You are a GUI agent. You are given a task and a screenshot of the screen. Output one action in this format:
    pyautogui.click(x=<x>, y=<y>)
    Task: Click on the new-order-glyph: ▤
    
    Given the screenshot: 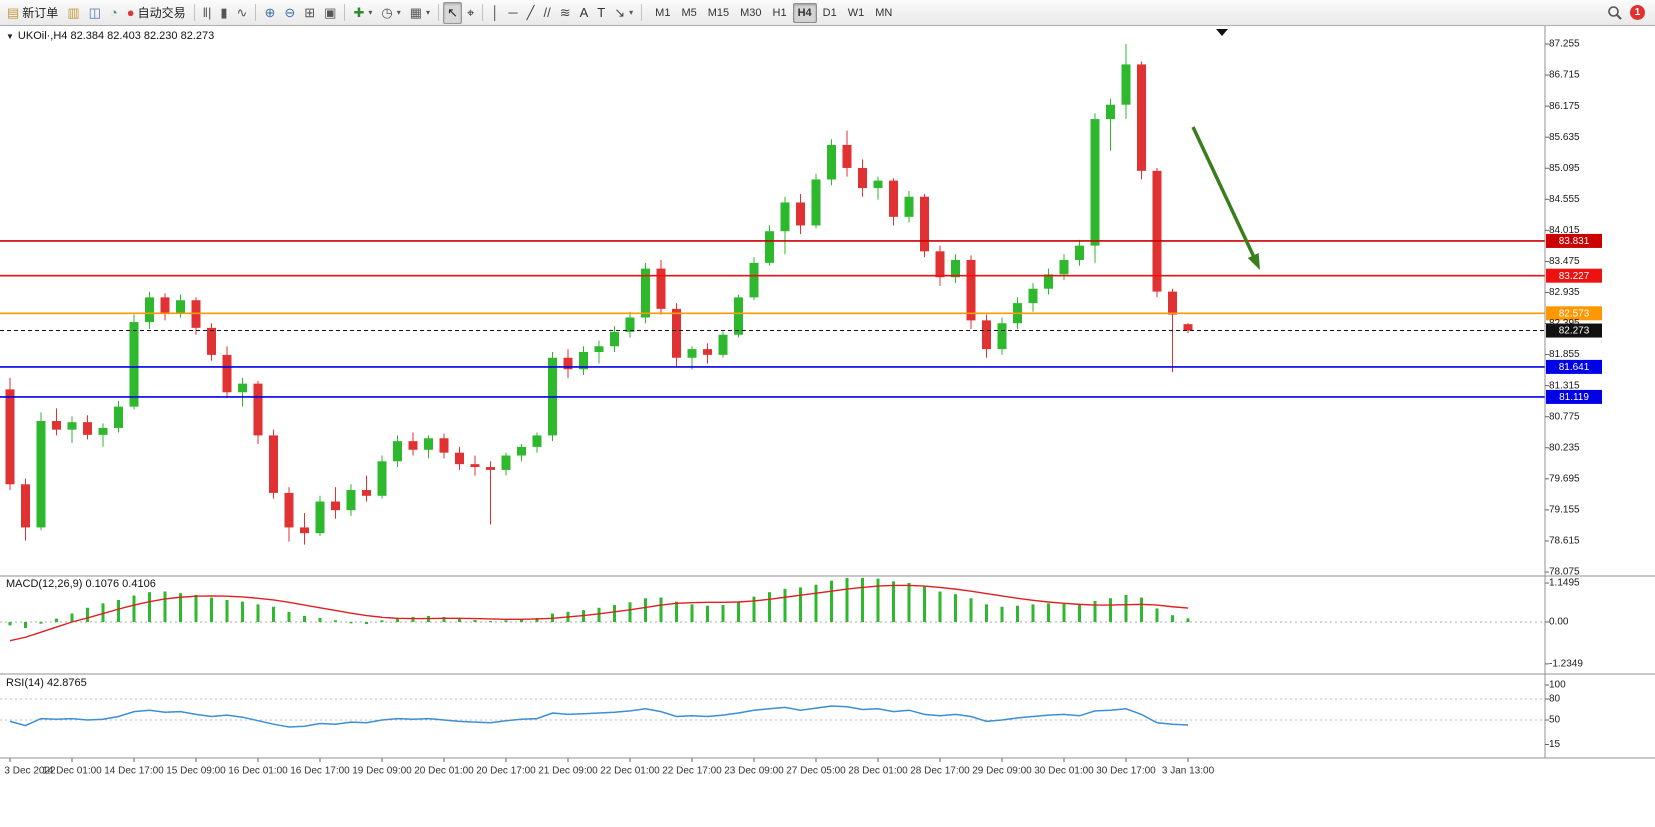 What is the action you would take?
    pyautogui.click(x=13, y=12)
    